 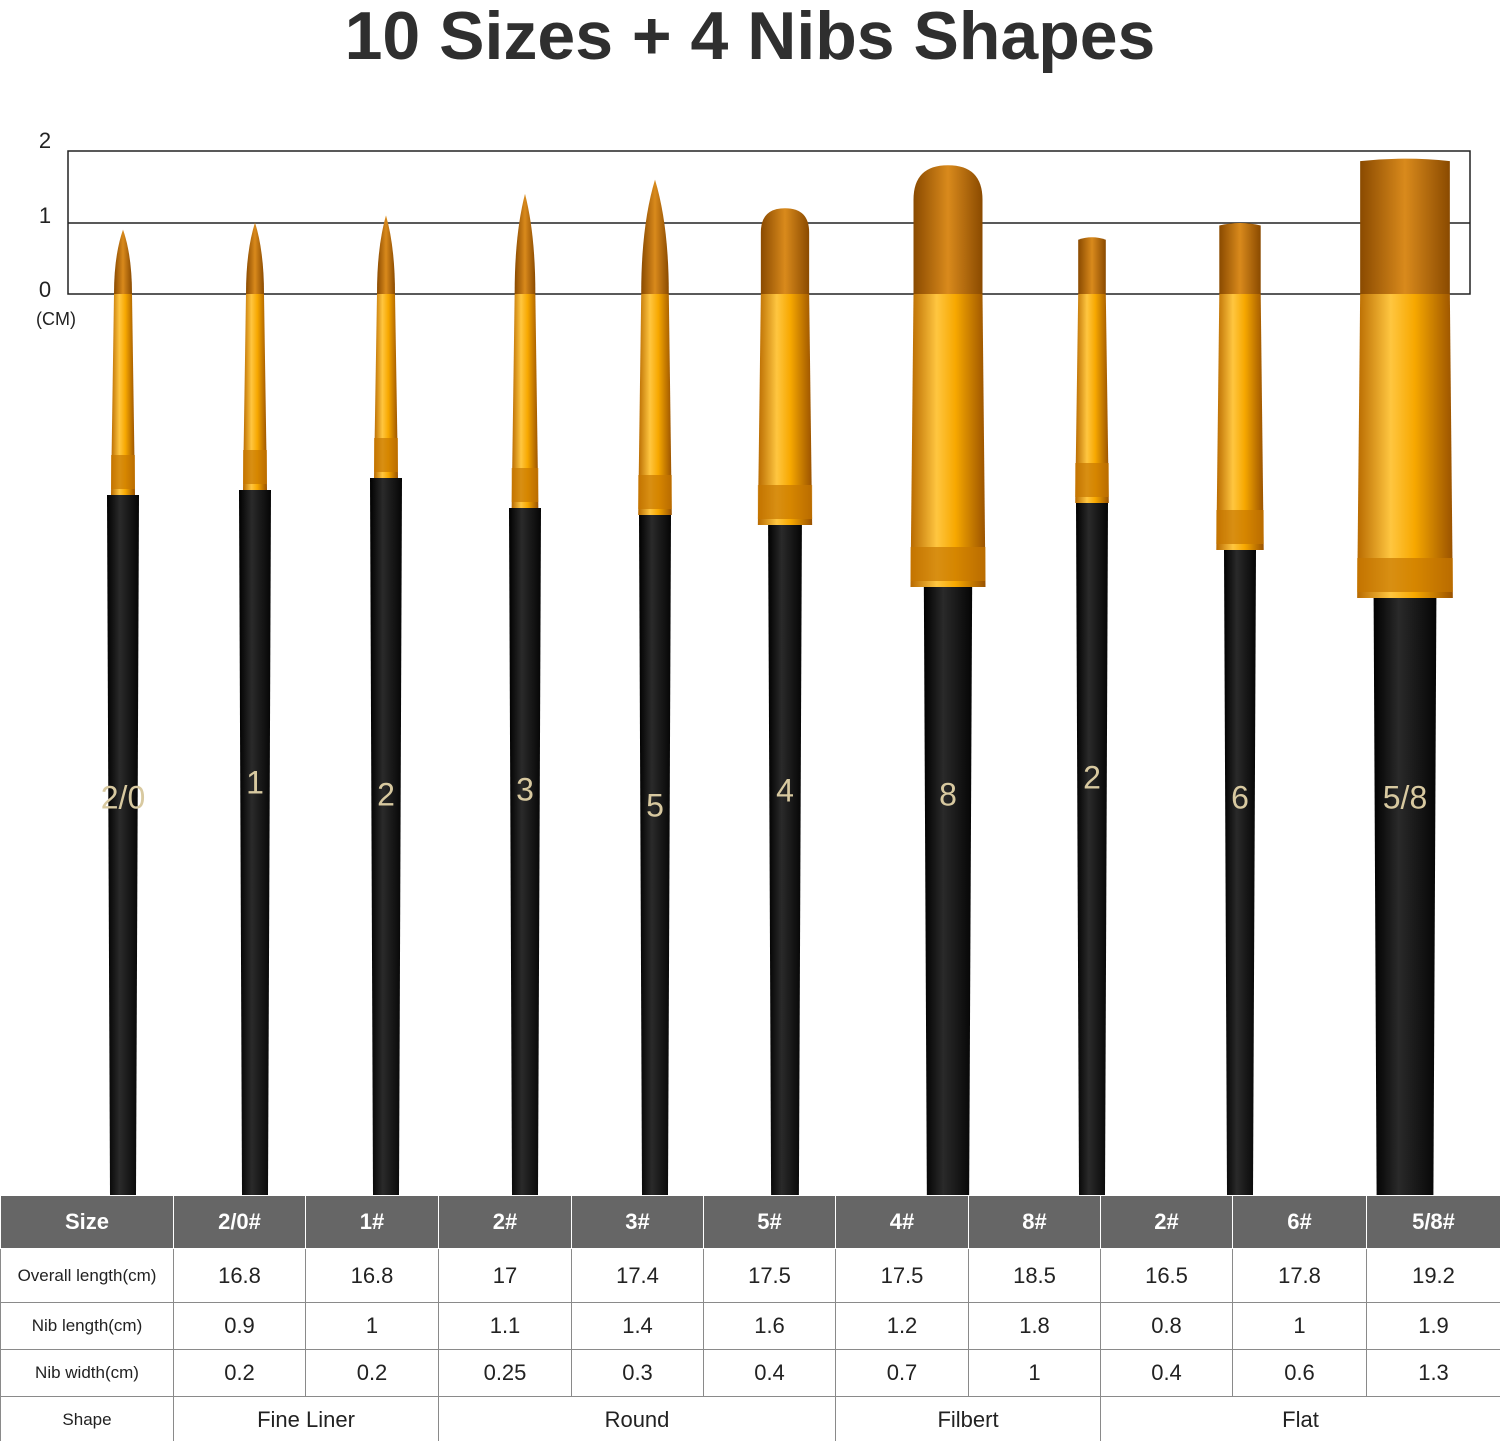 What do you see at coordinates (1405, 797) in the screenshot?
I see `brush-label: 5/8` at bounding box center [1405, 797].